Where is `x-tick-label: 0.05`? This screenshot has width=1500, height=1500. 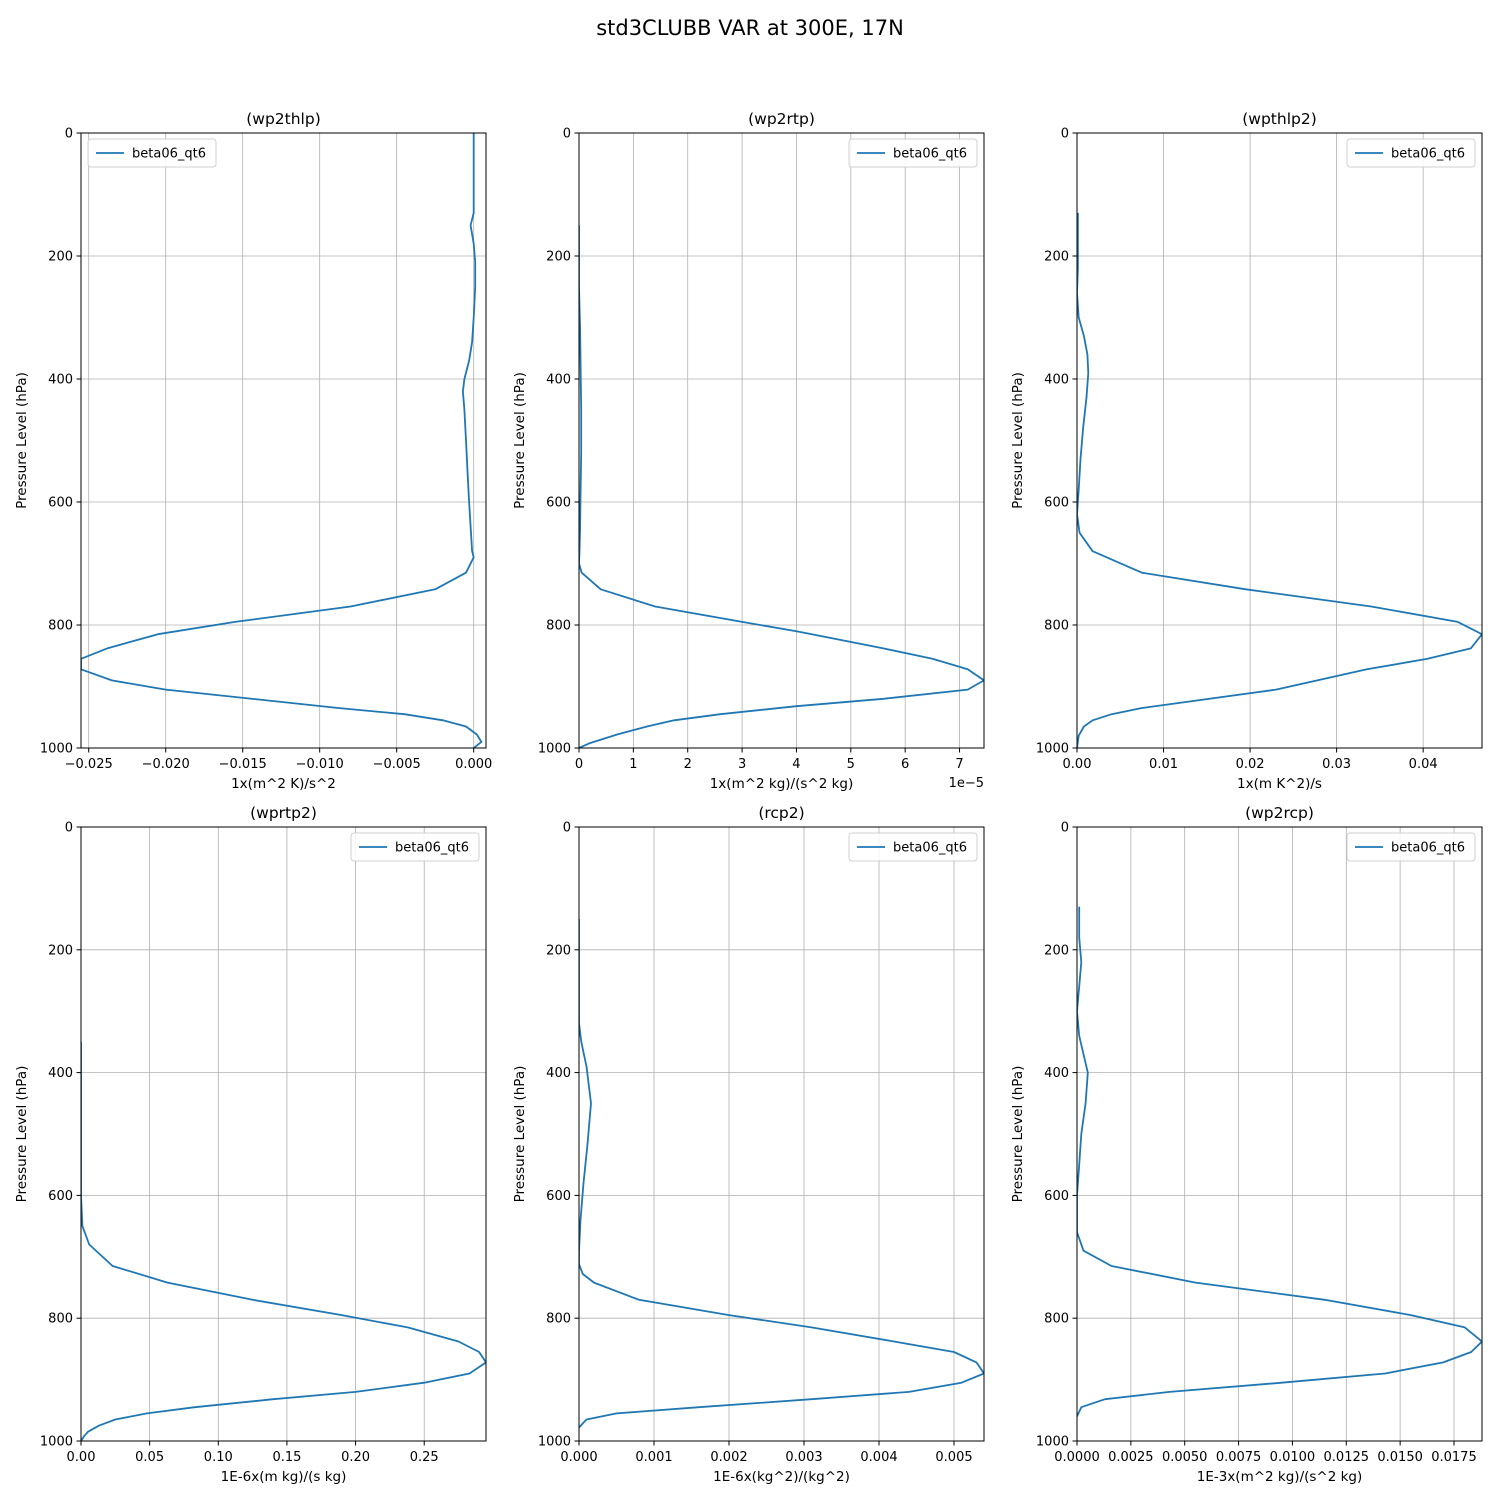 x-tick-label: 0.05 is located at coordinates (149, 1457).